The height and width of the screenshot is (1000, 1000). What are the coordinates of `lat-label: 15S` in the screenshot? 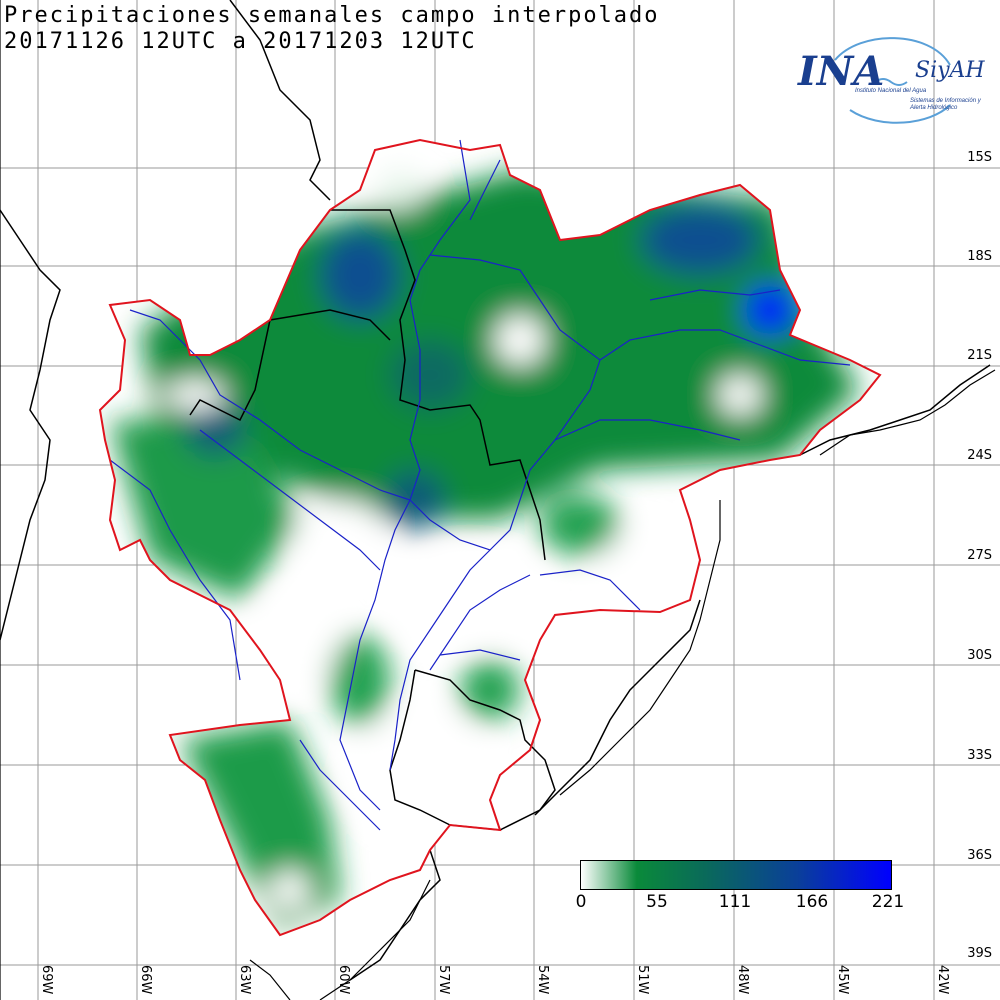 It's located at (979, 157).